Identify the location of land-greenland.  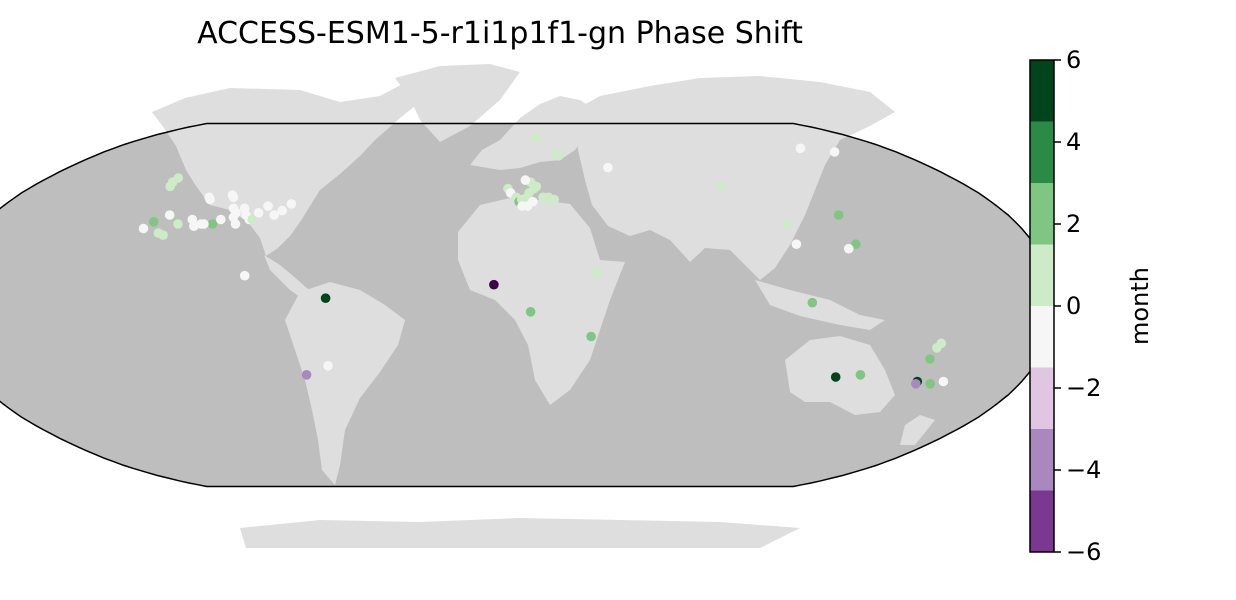
(457, 103).